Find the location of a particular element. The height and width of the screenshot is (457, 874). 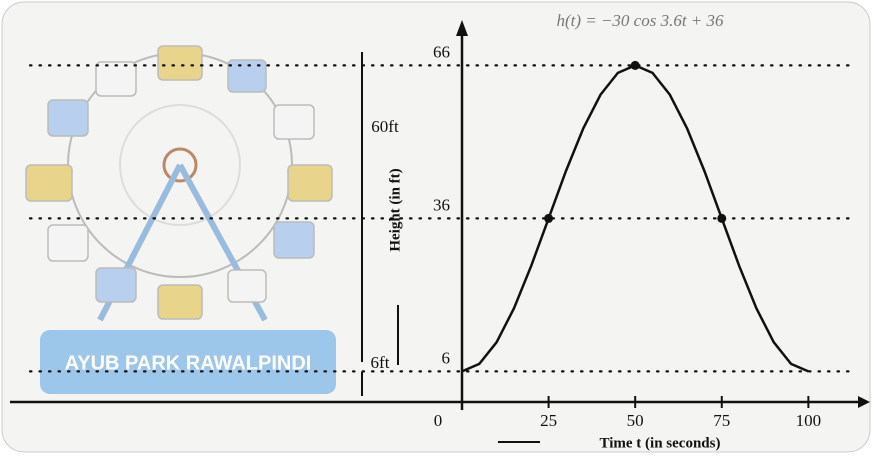

sign-text: AYUB PARK RAWALPINDI is located at coordinates (188, 363).